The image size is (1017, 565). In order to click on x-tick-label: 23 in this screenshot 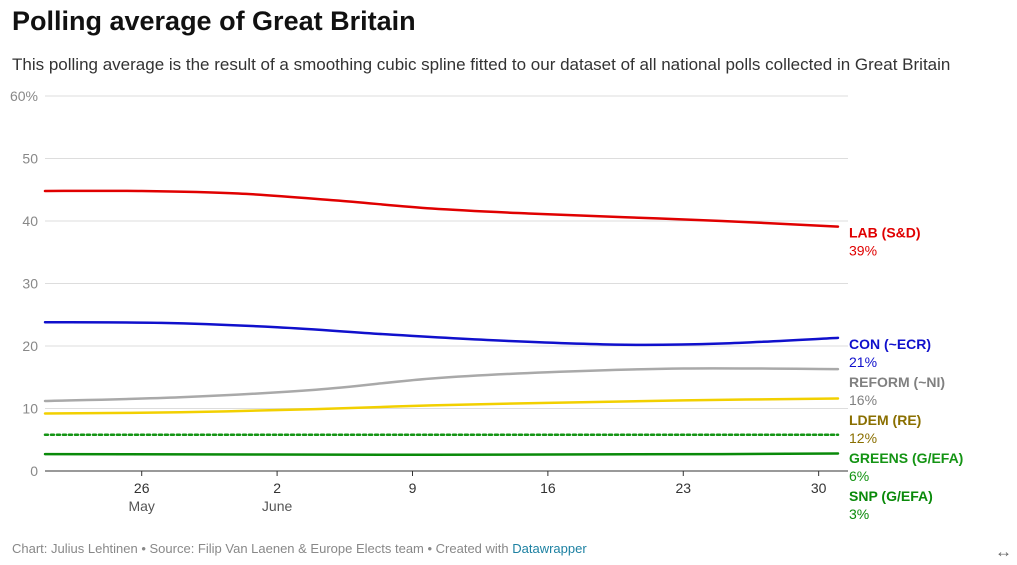, I will do `click(683, 488)`.